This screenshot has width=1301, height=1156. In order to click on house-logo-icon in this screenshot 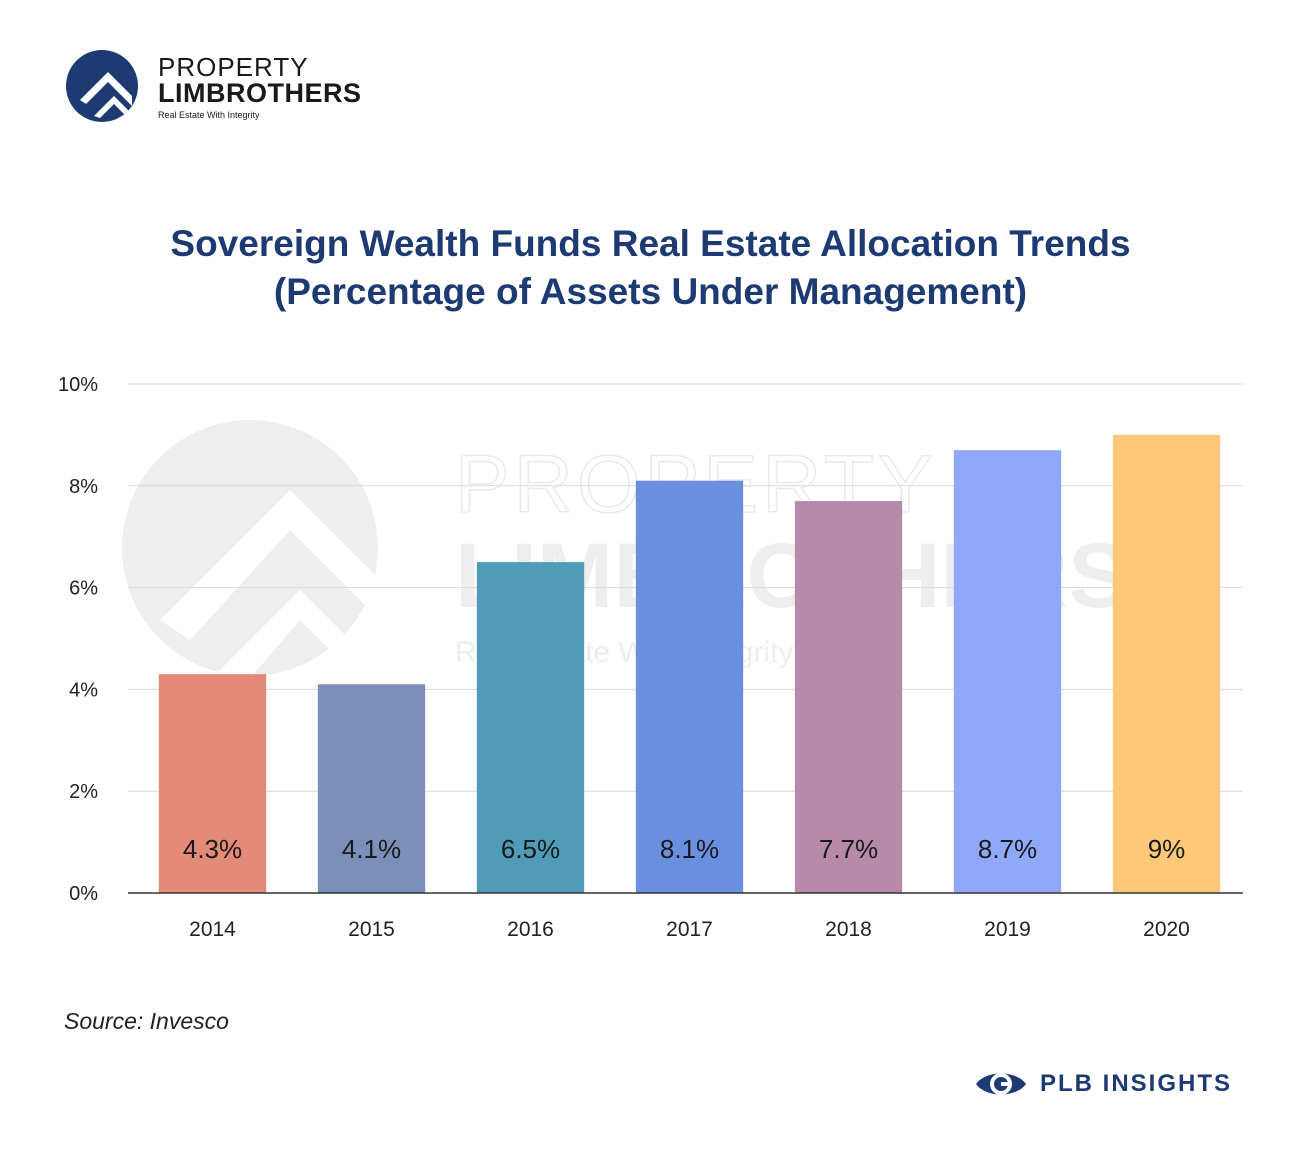, I will do `click(102, 86)`.